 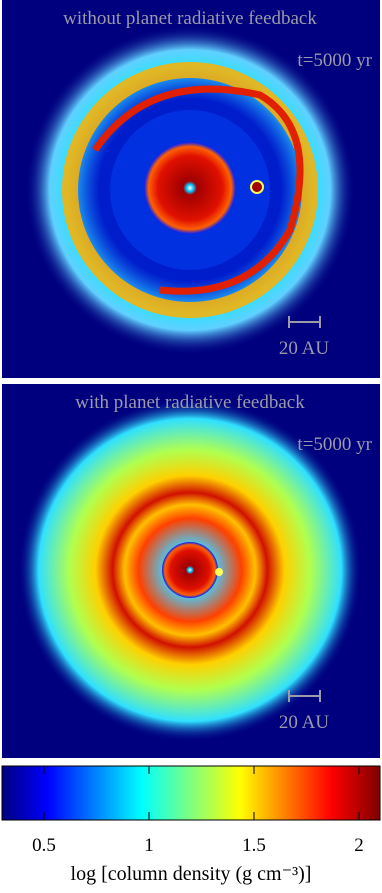 What do you see at coordinates (190, 18) in the screenshot?
I see `panel-title: without planet radiative feedback` at bounding box center [190, 18].